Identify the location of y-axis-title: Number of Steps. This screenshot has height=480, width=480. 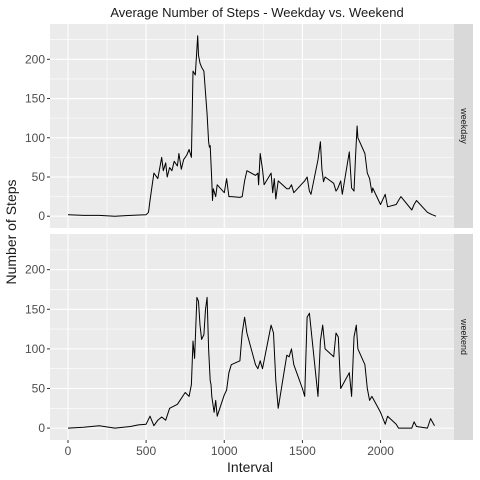
(11, 231).